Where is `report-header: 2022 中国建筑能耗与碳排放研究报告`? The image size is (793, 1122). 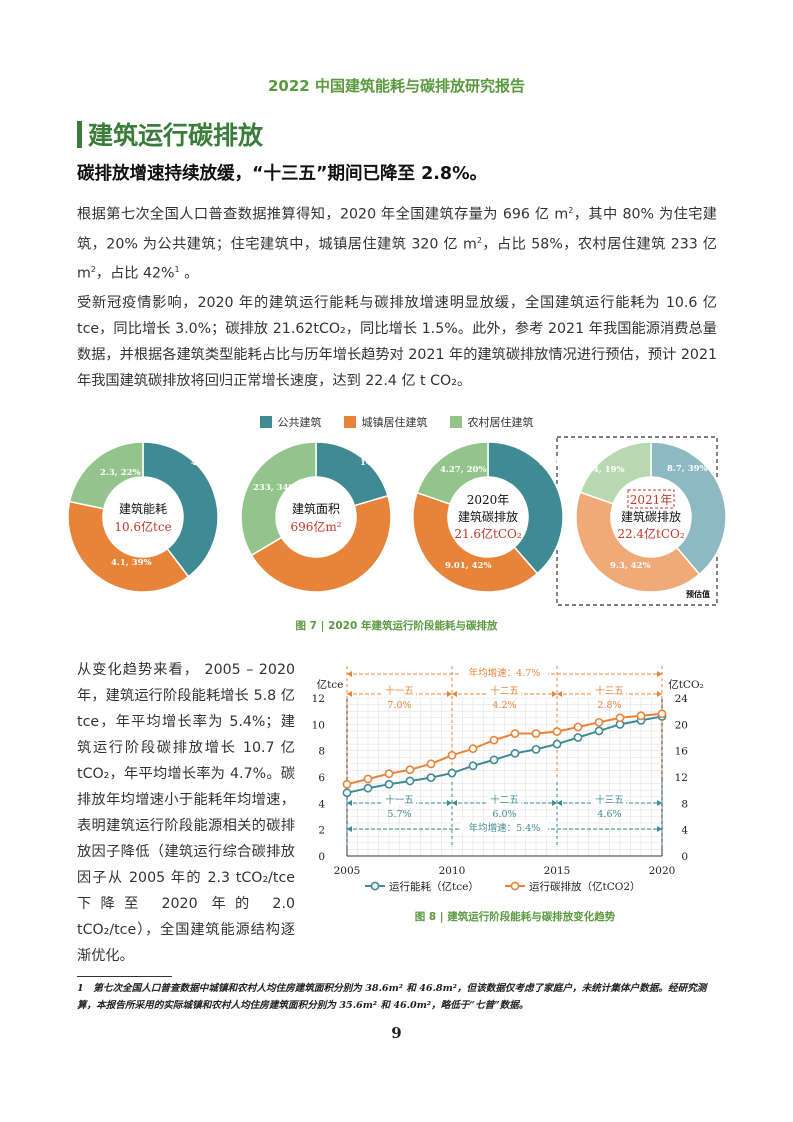
report-header: 2022 中国建筑能耗与碳排放研究报告 is located at coordinates (396, 86).